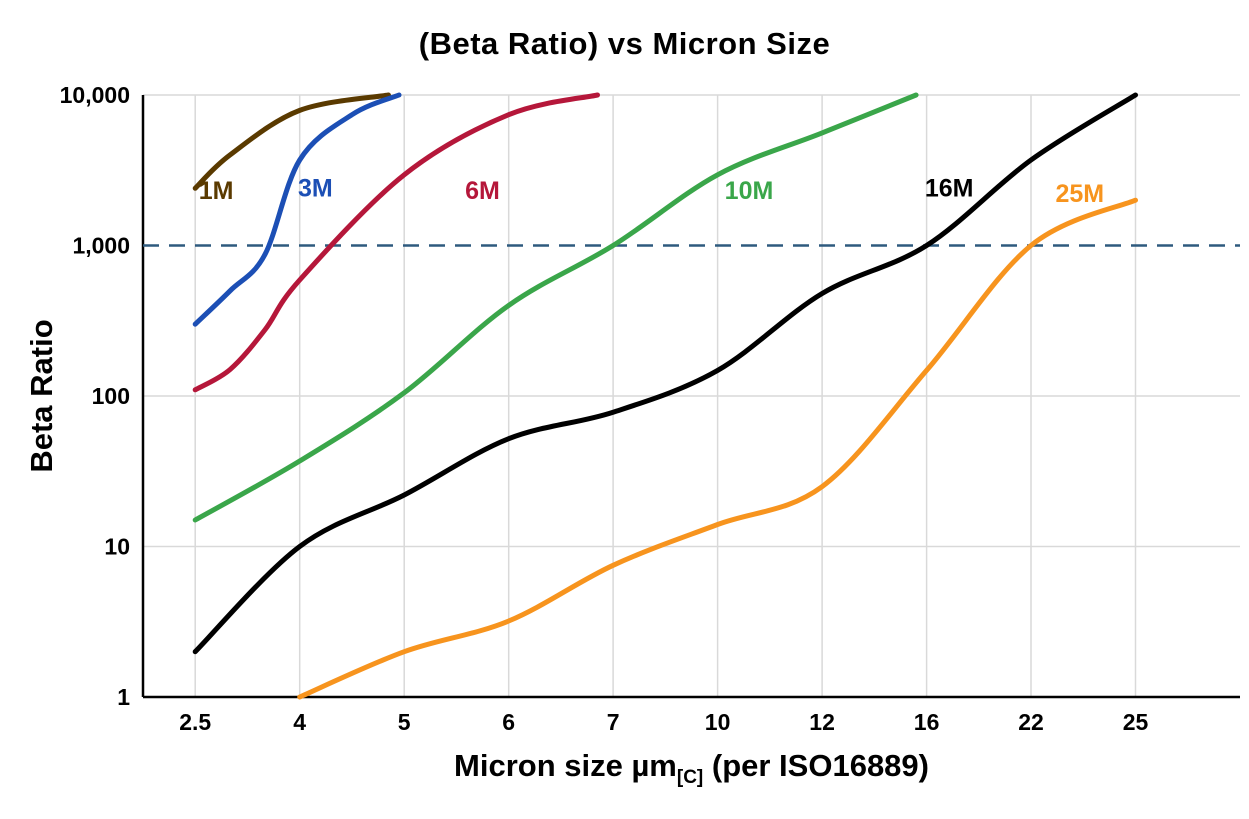 Image resolution: width=1249 pixels, height=819 pixels. I want to click on y-tick-label: 100, so click(111, 396).